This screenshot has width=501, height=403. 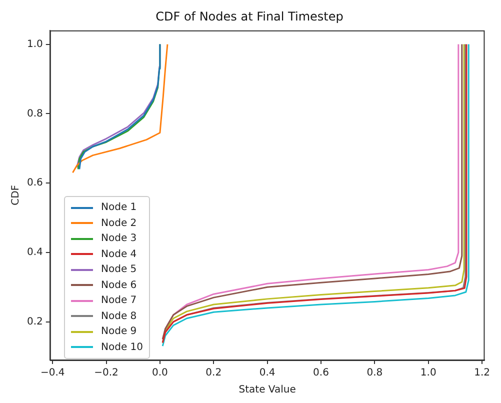 What do you see at coordinates (119, 300) in the screenshot?
I see `legend-label: Node 7` at bounding box center [119, 300].